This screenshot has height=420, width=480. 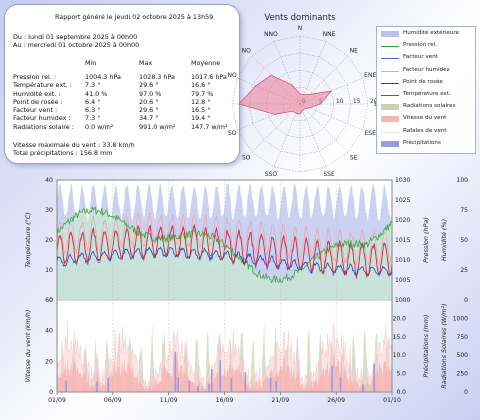 What do you see at coordinates (206, 63) in the screenshot?
I see `col-moyenne: Moyenne` at bounding box center [206, 63].